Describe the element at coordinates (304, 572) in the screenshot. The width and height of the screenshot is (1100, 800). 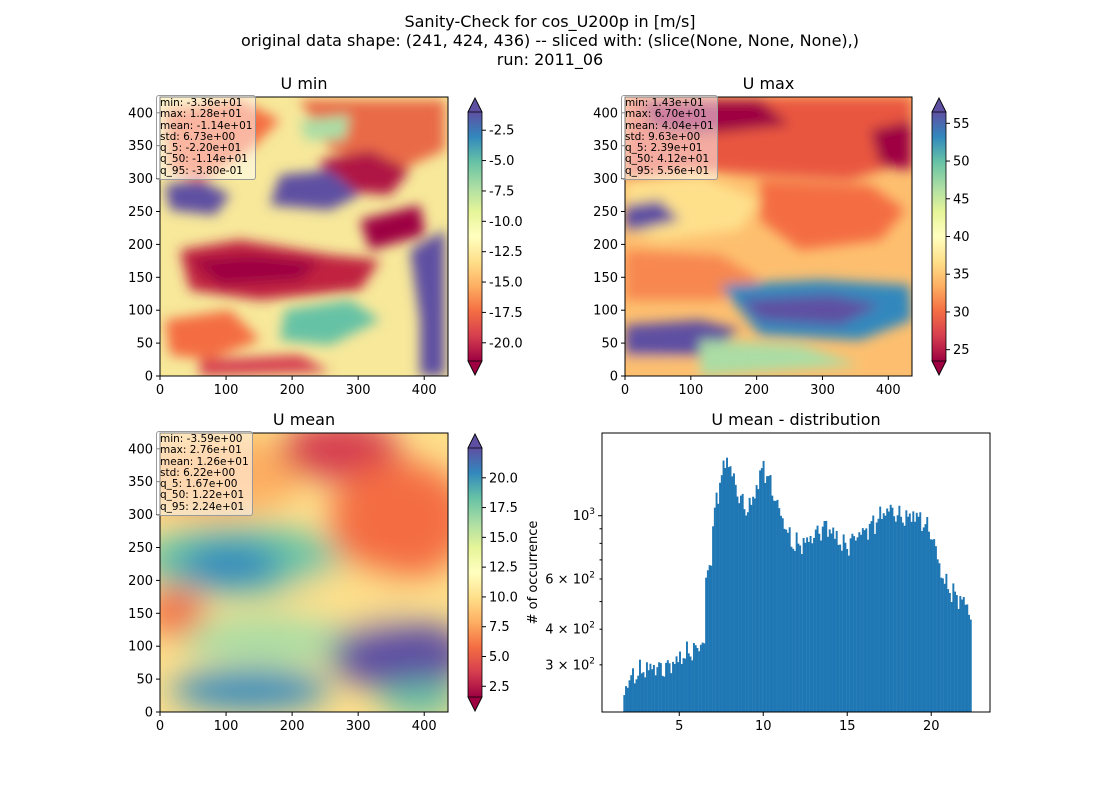
I see `plot-frame-u-mean` at that location.